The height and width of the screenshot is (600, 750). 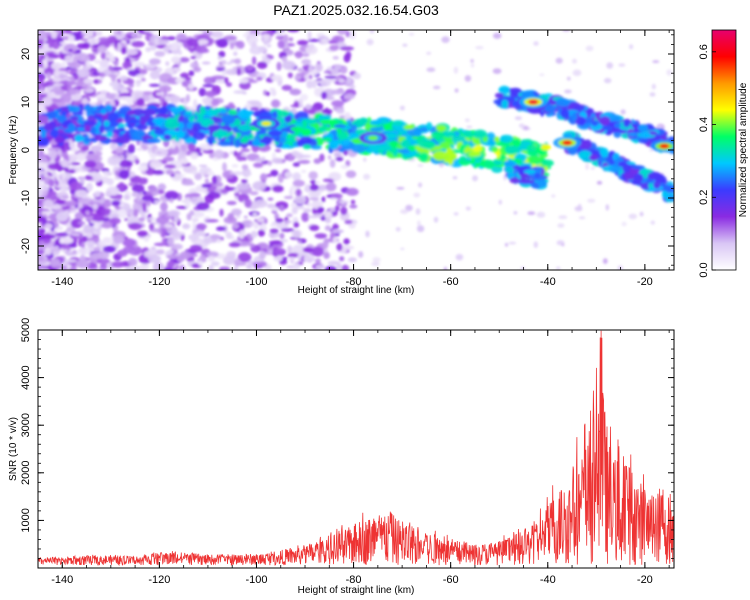 I want to click on x-tick-label: -60, so click(x=451, y=580).